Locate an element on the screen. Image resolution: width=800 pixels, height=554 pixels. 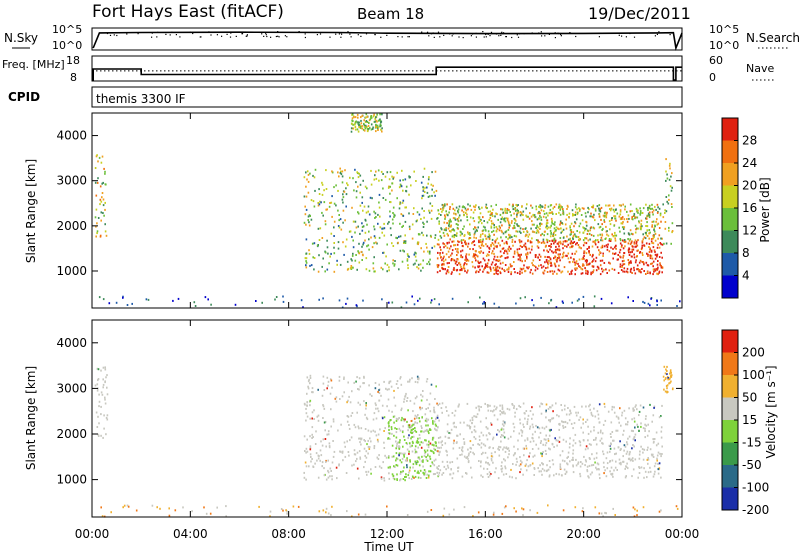
colorbar-segment is located at coordinates (730, 129).